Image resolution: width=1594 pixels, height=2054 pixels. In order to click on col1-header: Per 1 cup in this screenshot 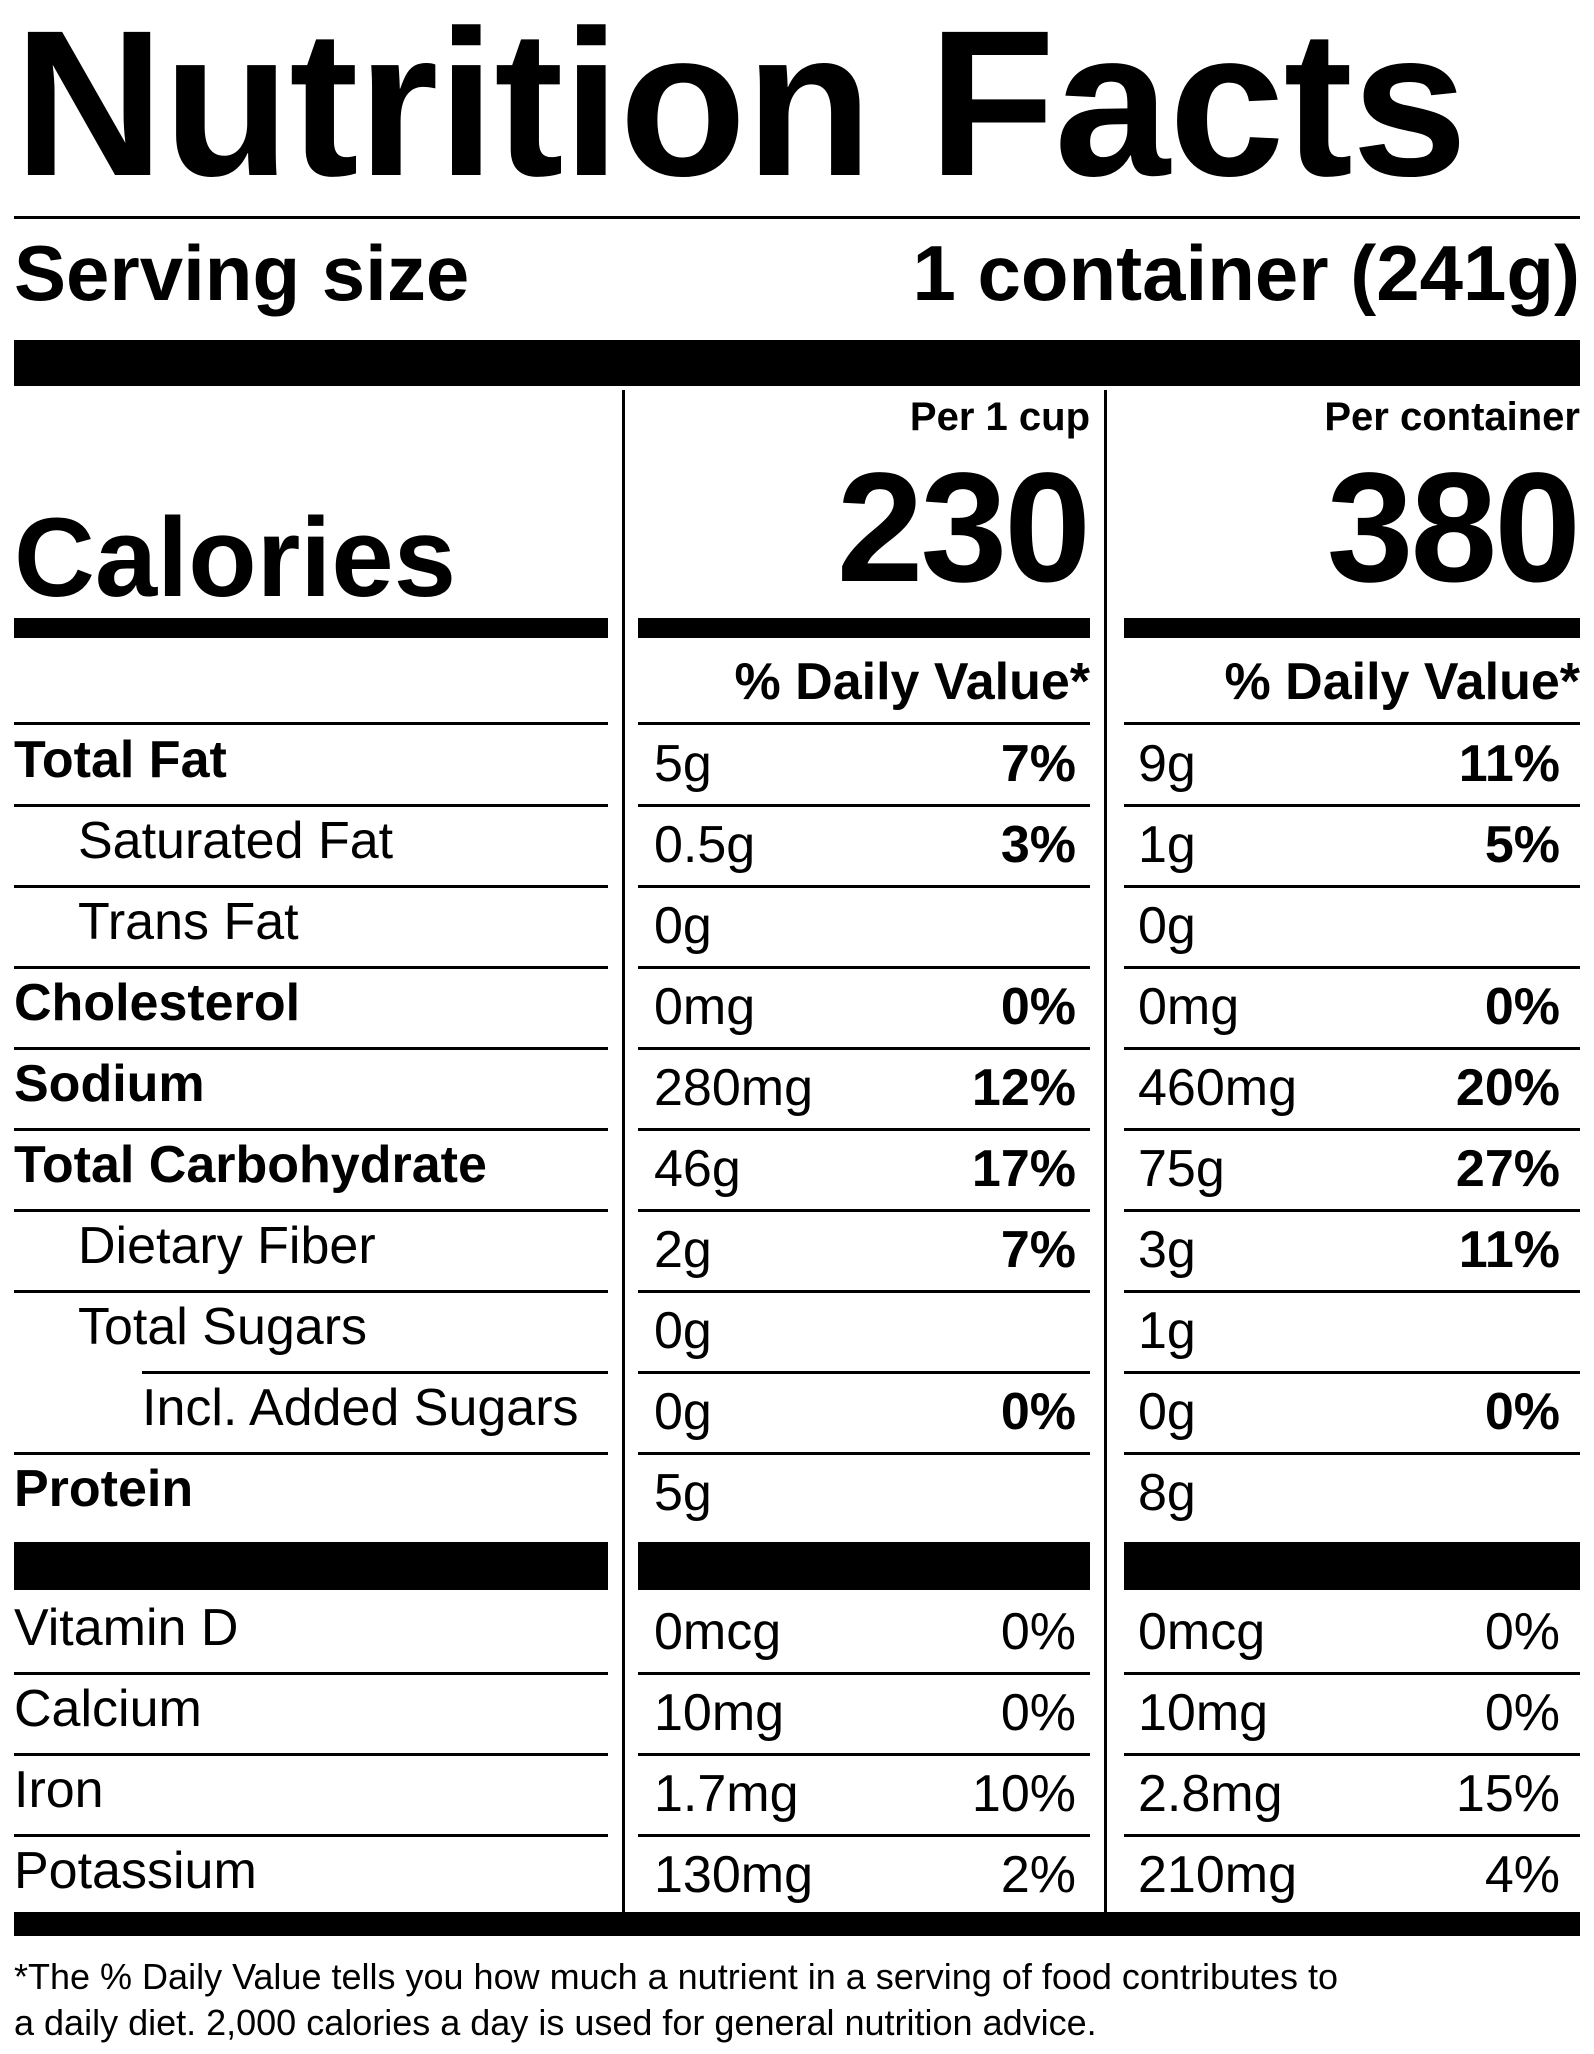, I will do `click(999, 417)`.